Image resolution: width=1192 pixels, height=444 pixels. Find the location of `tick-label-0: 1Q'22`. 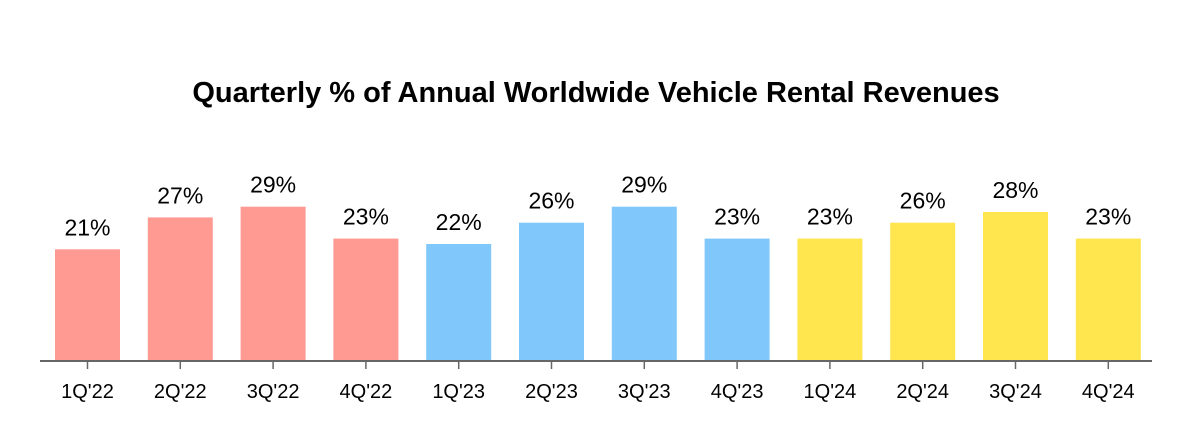

tick-label-0: 1Q'22 is located at coordinates (87, 392).